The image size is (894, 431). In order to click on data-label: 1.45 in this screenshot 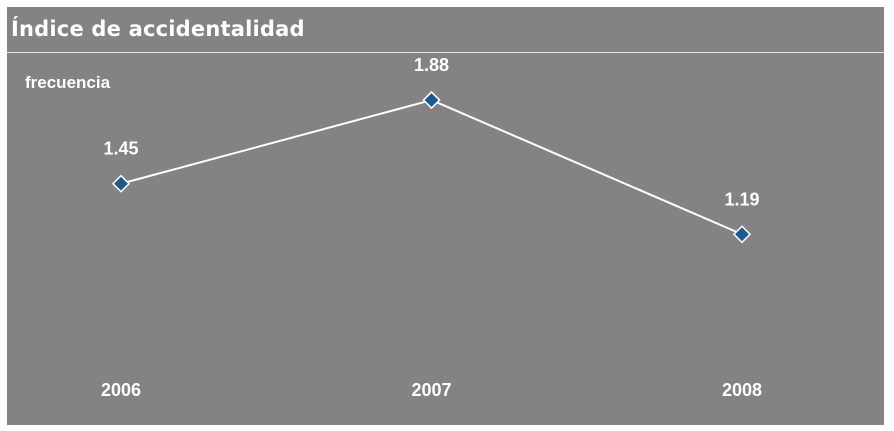, I will do `click(120, 149)`.